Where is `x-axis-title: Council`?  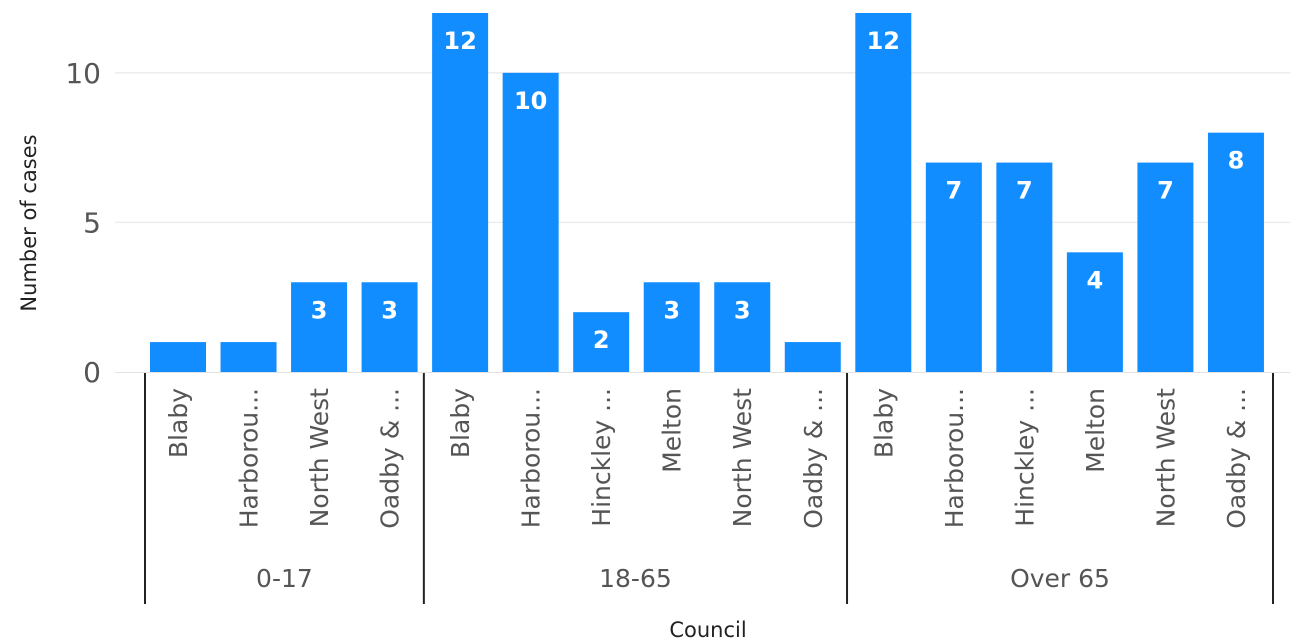 x-axis-title: Council is located at coordinates (707, 630).